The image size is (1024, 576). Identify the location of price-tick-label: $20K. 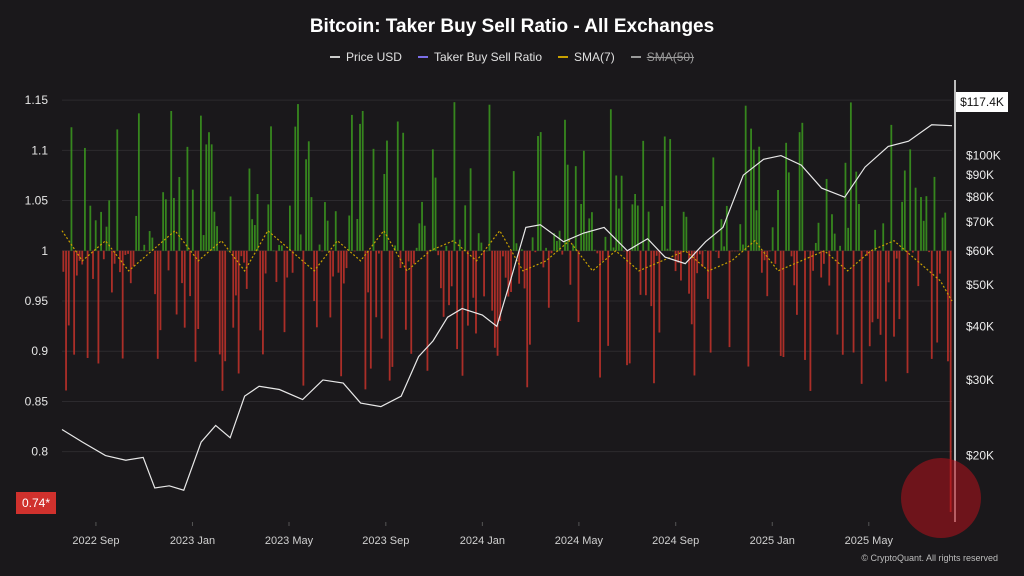
(980, 456).